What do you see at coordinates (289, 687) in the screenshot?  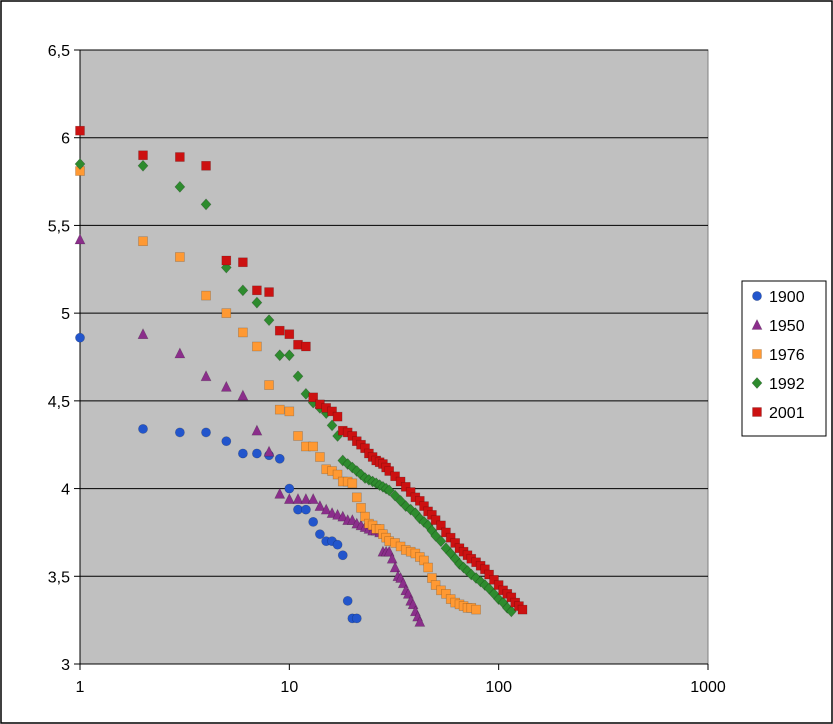 I see `x-tick-label: 10` at bounding box center [289, 687].